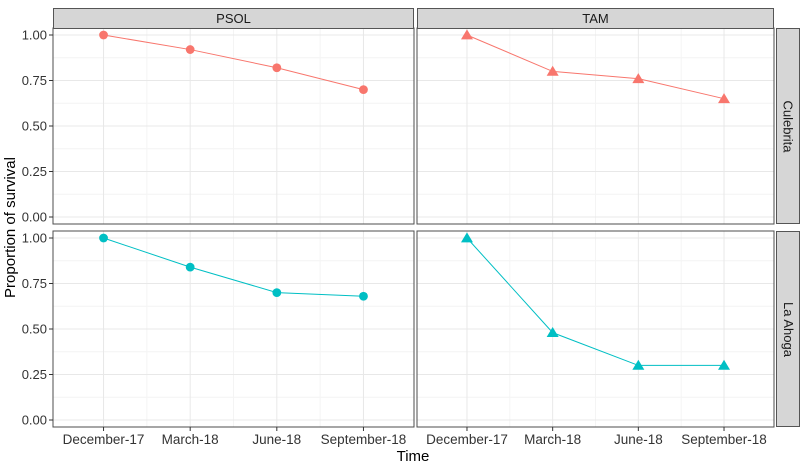  I want to click on facet-strip-tam-label: TAM, so click(595, 18).